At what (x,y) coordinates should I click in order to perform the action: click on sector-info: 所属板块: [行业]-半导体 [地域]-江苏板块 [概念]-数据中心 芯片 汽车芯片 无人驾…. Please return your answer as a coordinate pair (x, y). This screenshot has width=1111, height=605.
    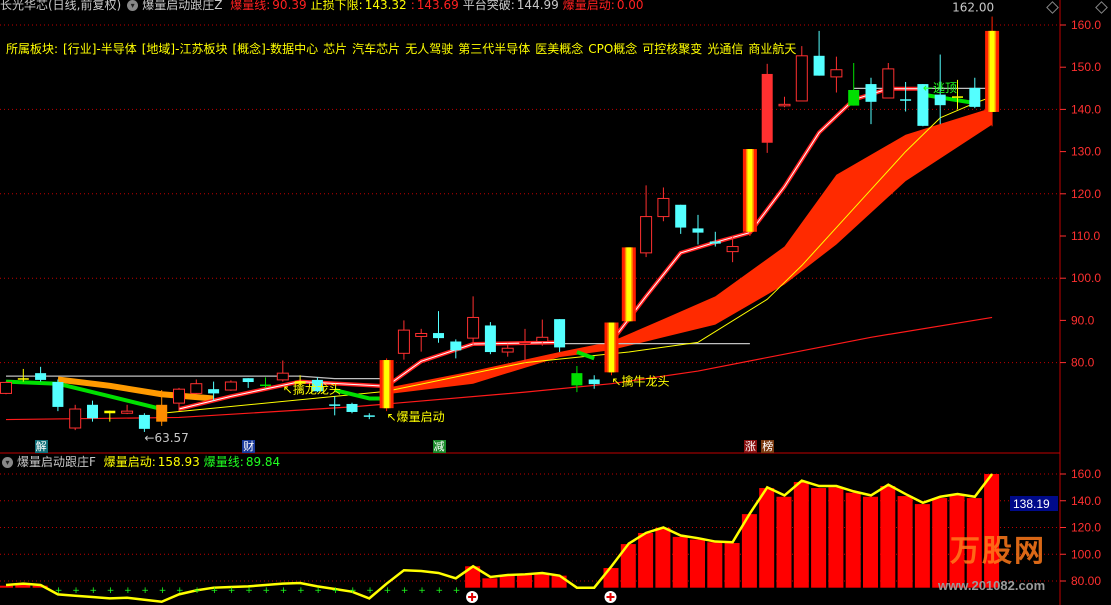
    Looking at the image, I should click on (406, 48).